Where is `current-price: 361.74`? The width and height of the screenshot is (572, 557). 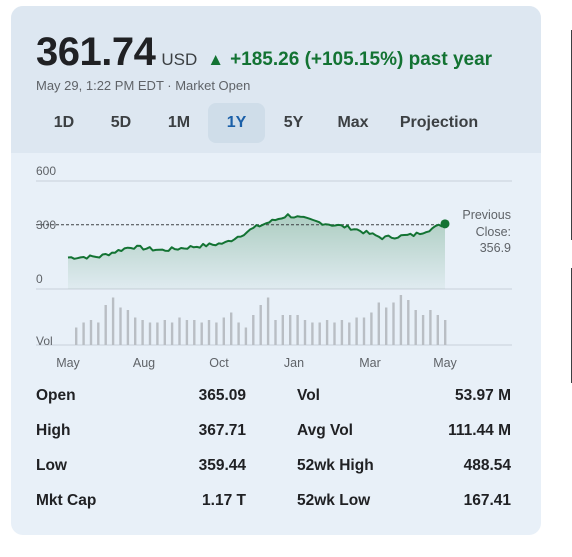 current-price: 361.74 is located at coordinates (96, 52).